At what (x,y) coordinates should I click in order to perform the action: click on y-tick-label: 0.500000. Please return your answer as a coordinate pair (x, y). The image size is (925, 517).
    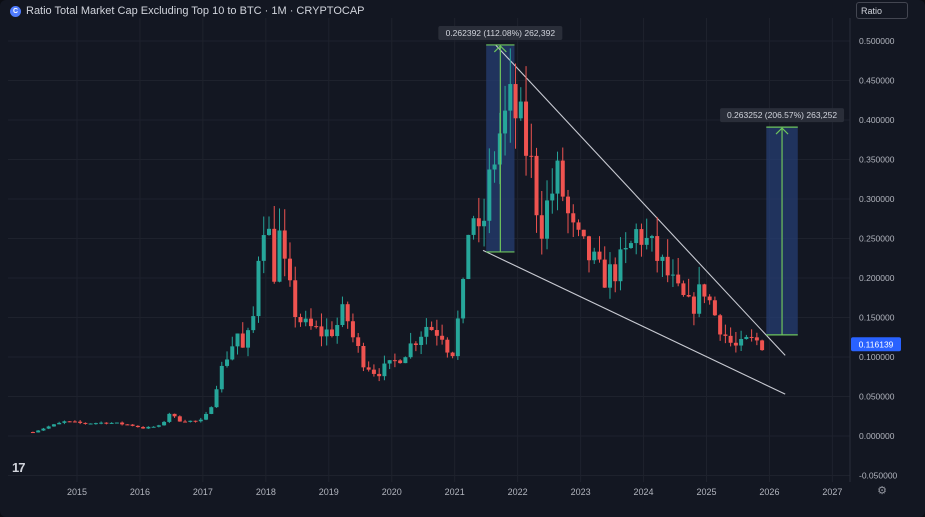
    Looking at the image, I should click on (877, 41).